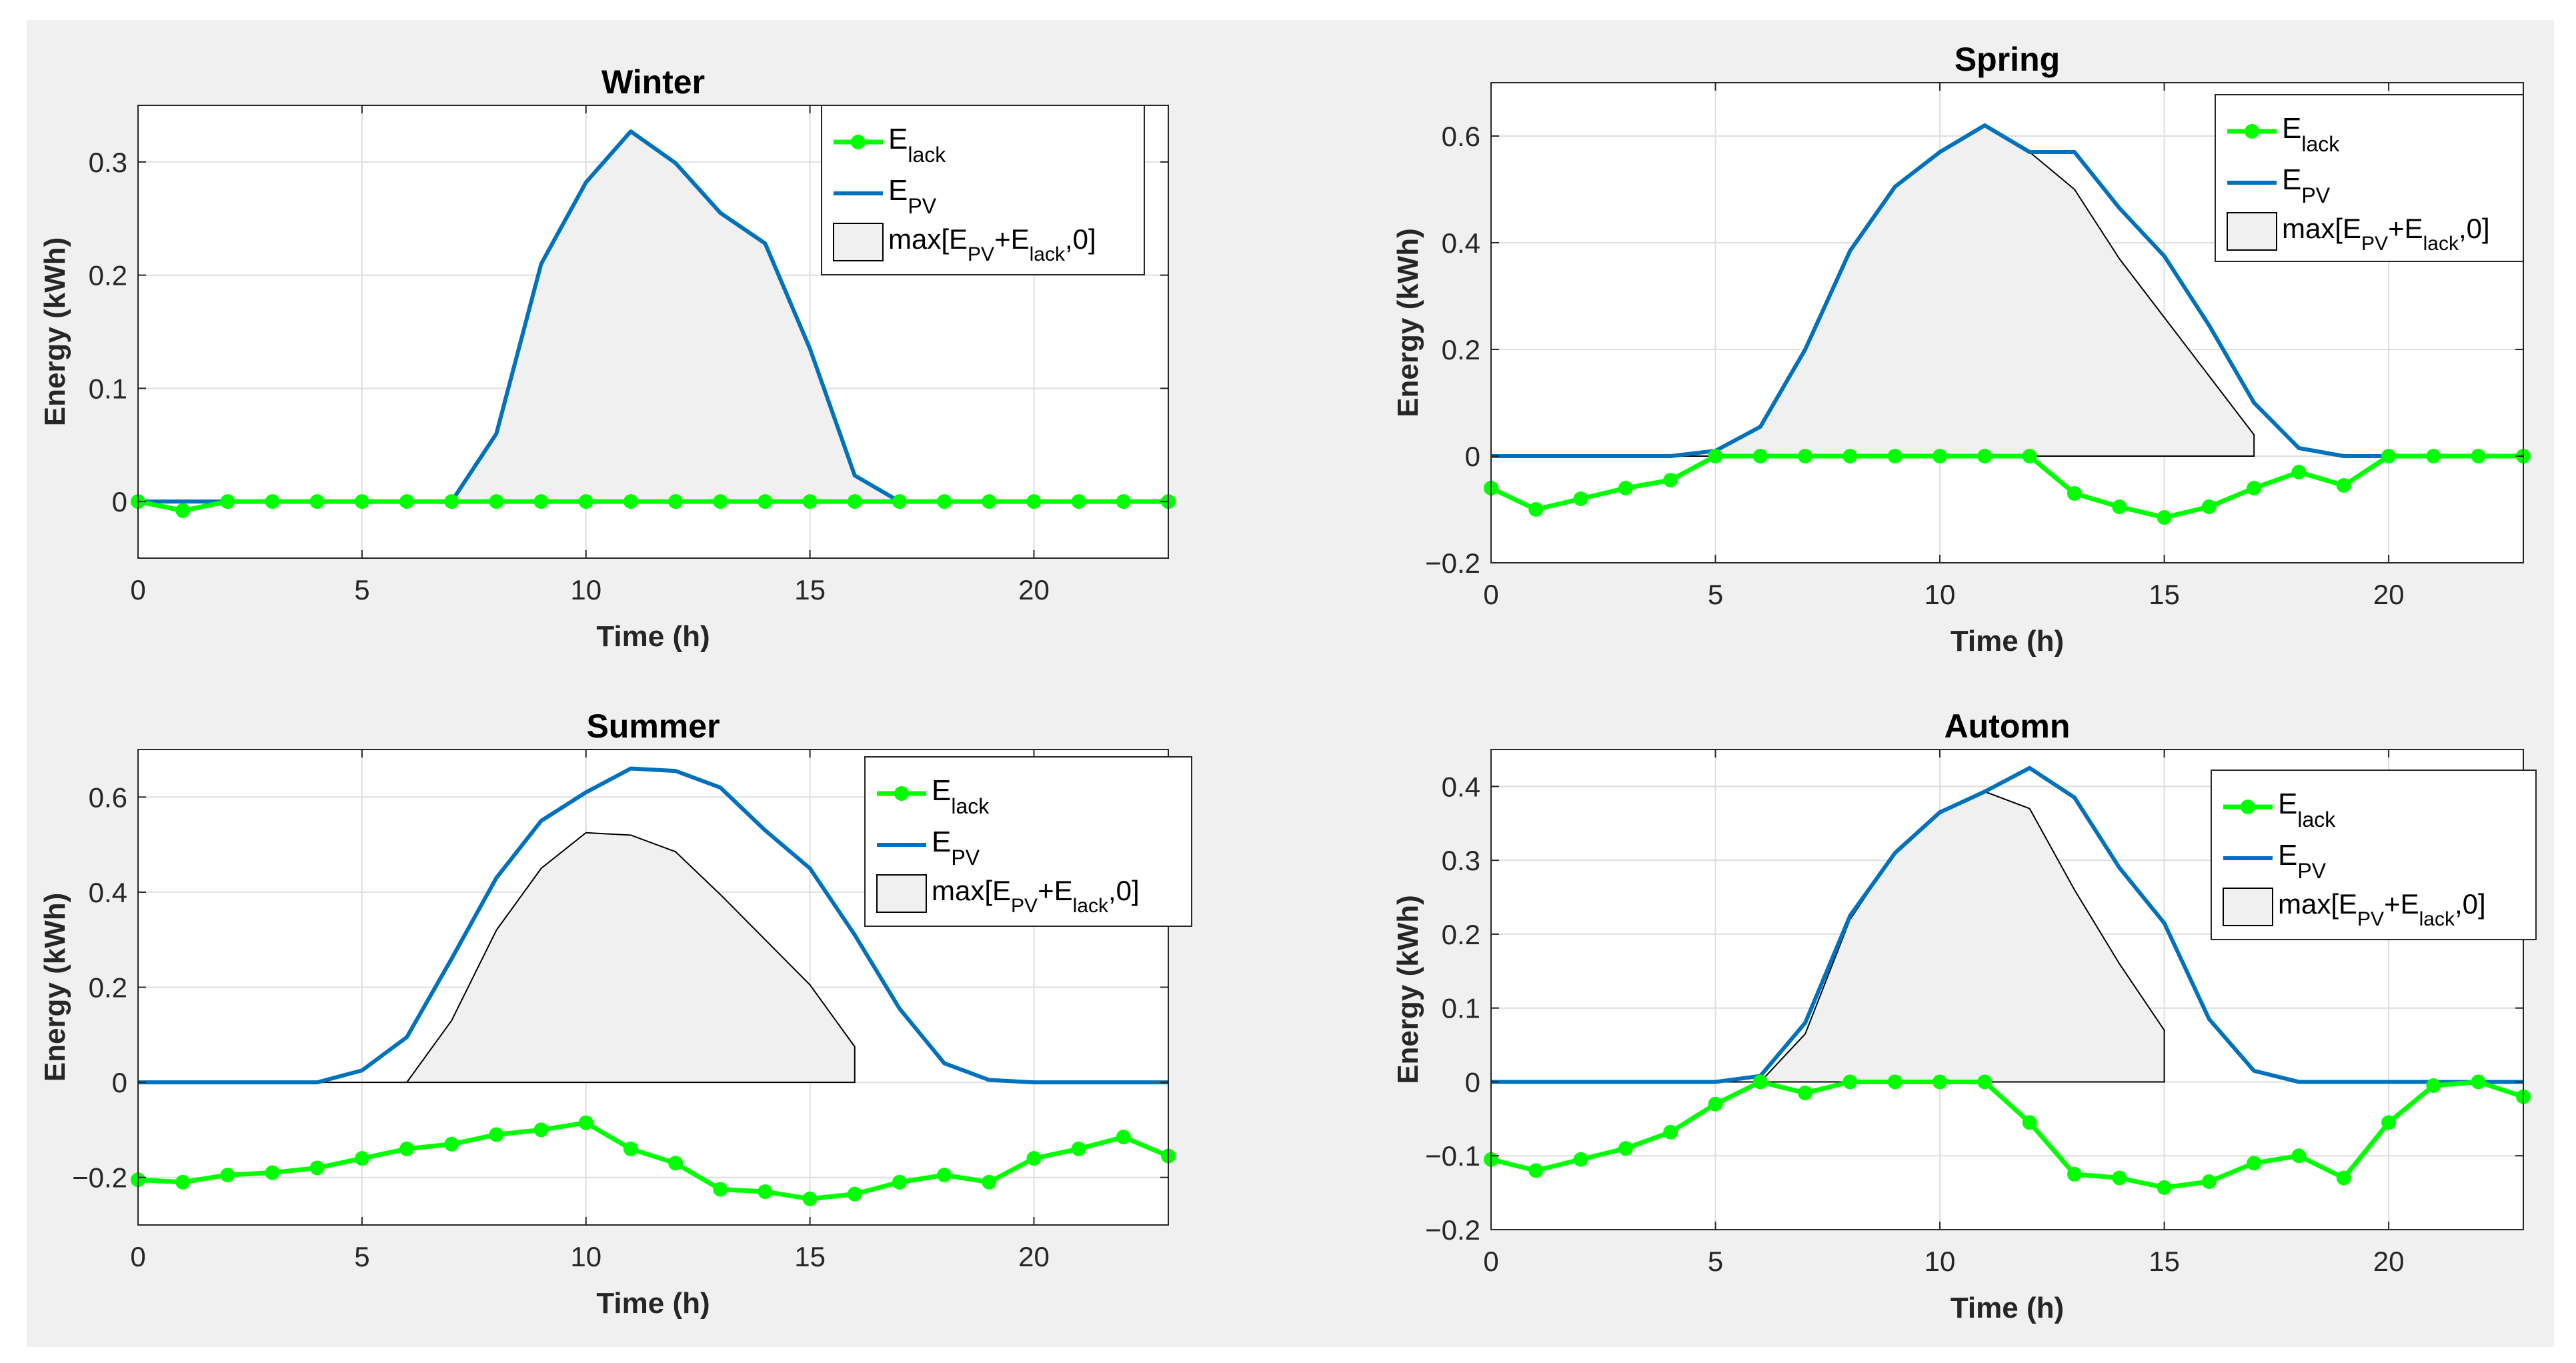  What do you see at coordinates (1461, 136) in the screenshot?
I see `spring-y-tick-label: 0.6` at bounding box center [1461, 136].